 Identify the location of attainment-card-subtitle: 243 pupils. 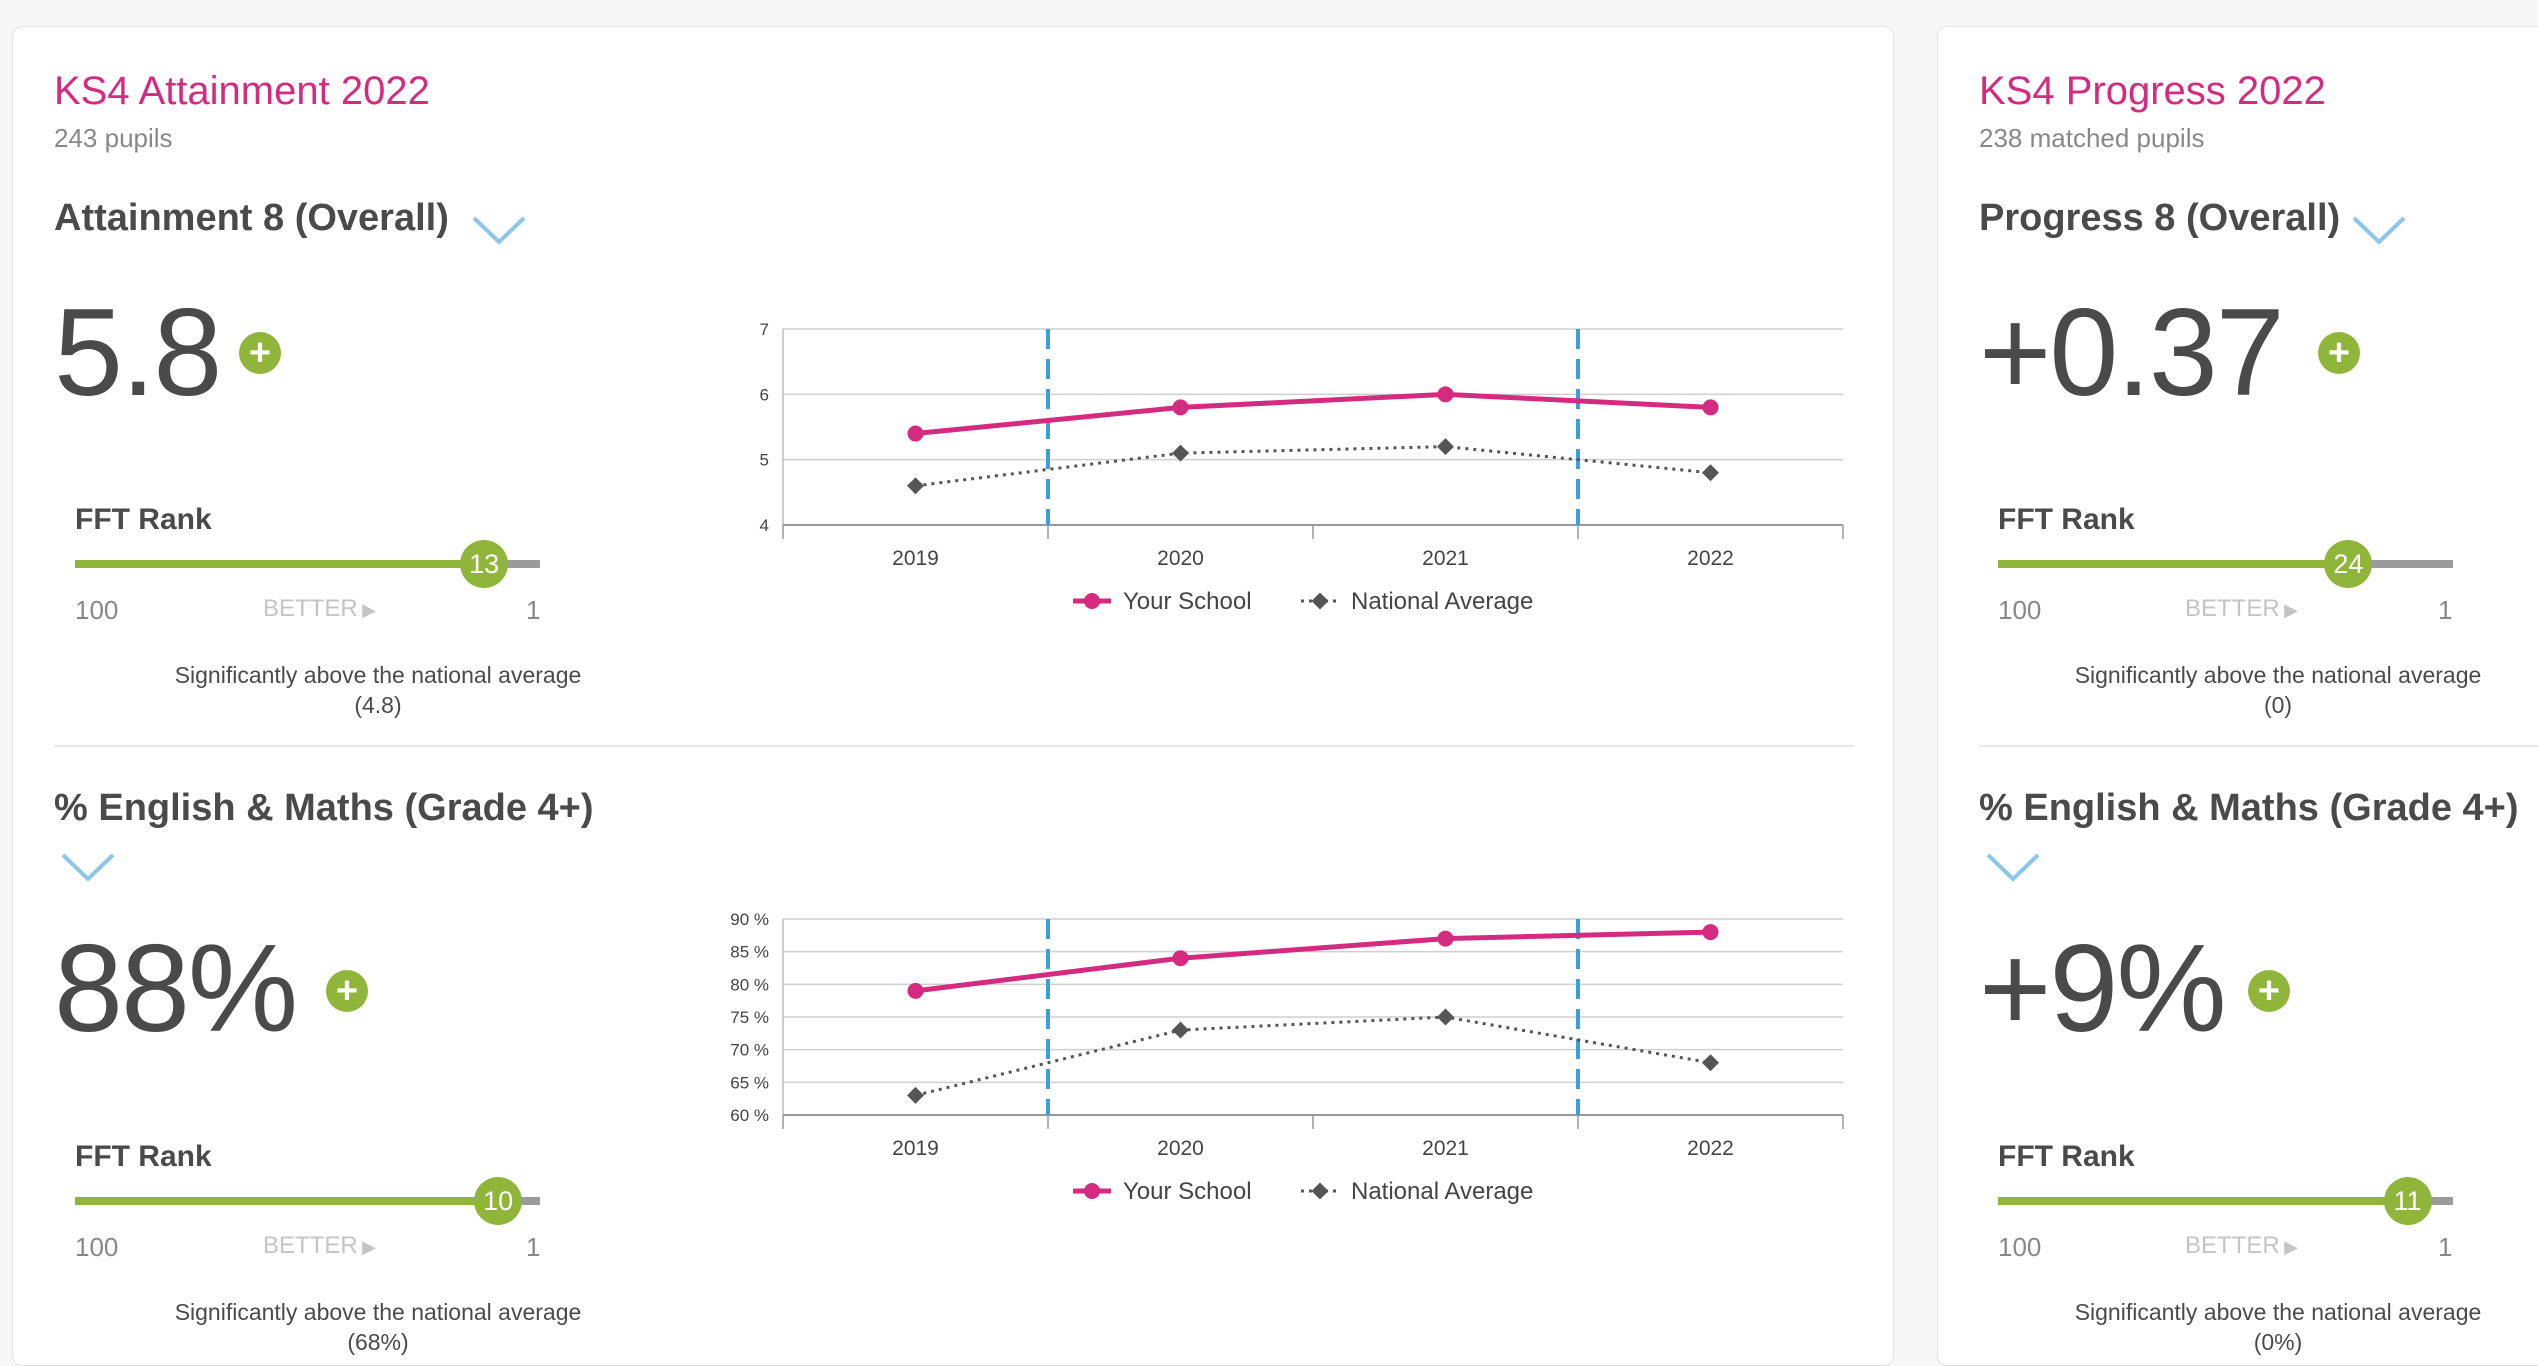
(113, 138).